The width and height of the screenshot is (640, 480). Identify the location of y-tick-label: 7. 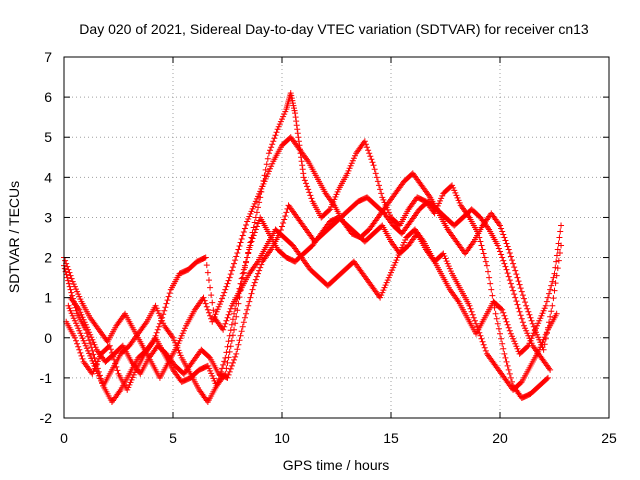
(48, 57).